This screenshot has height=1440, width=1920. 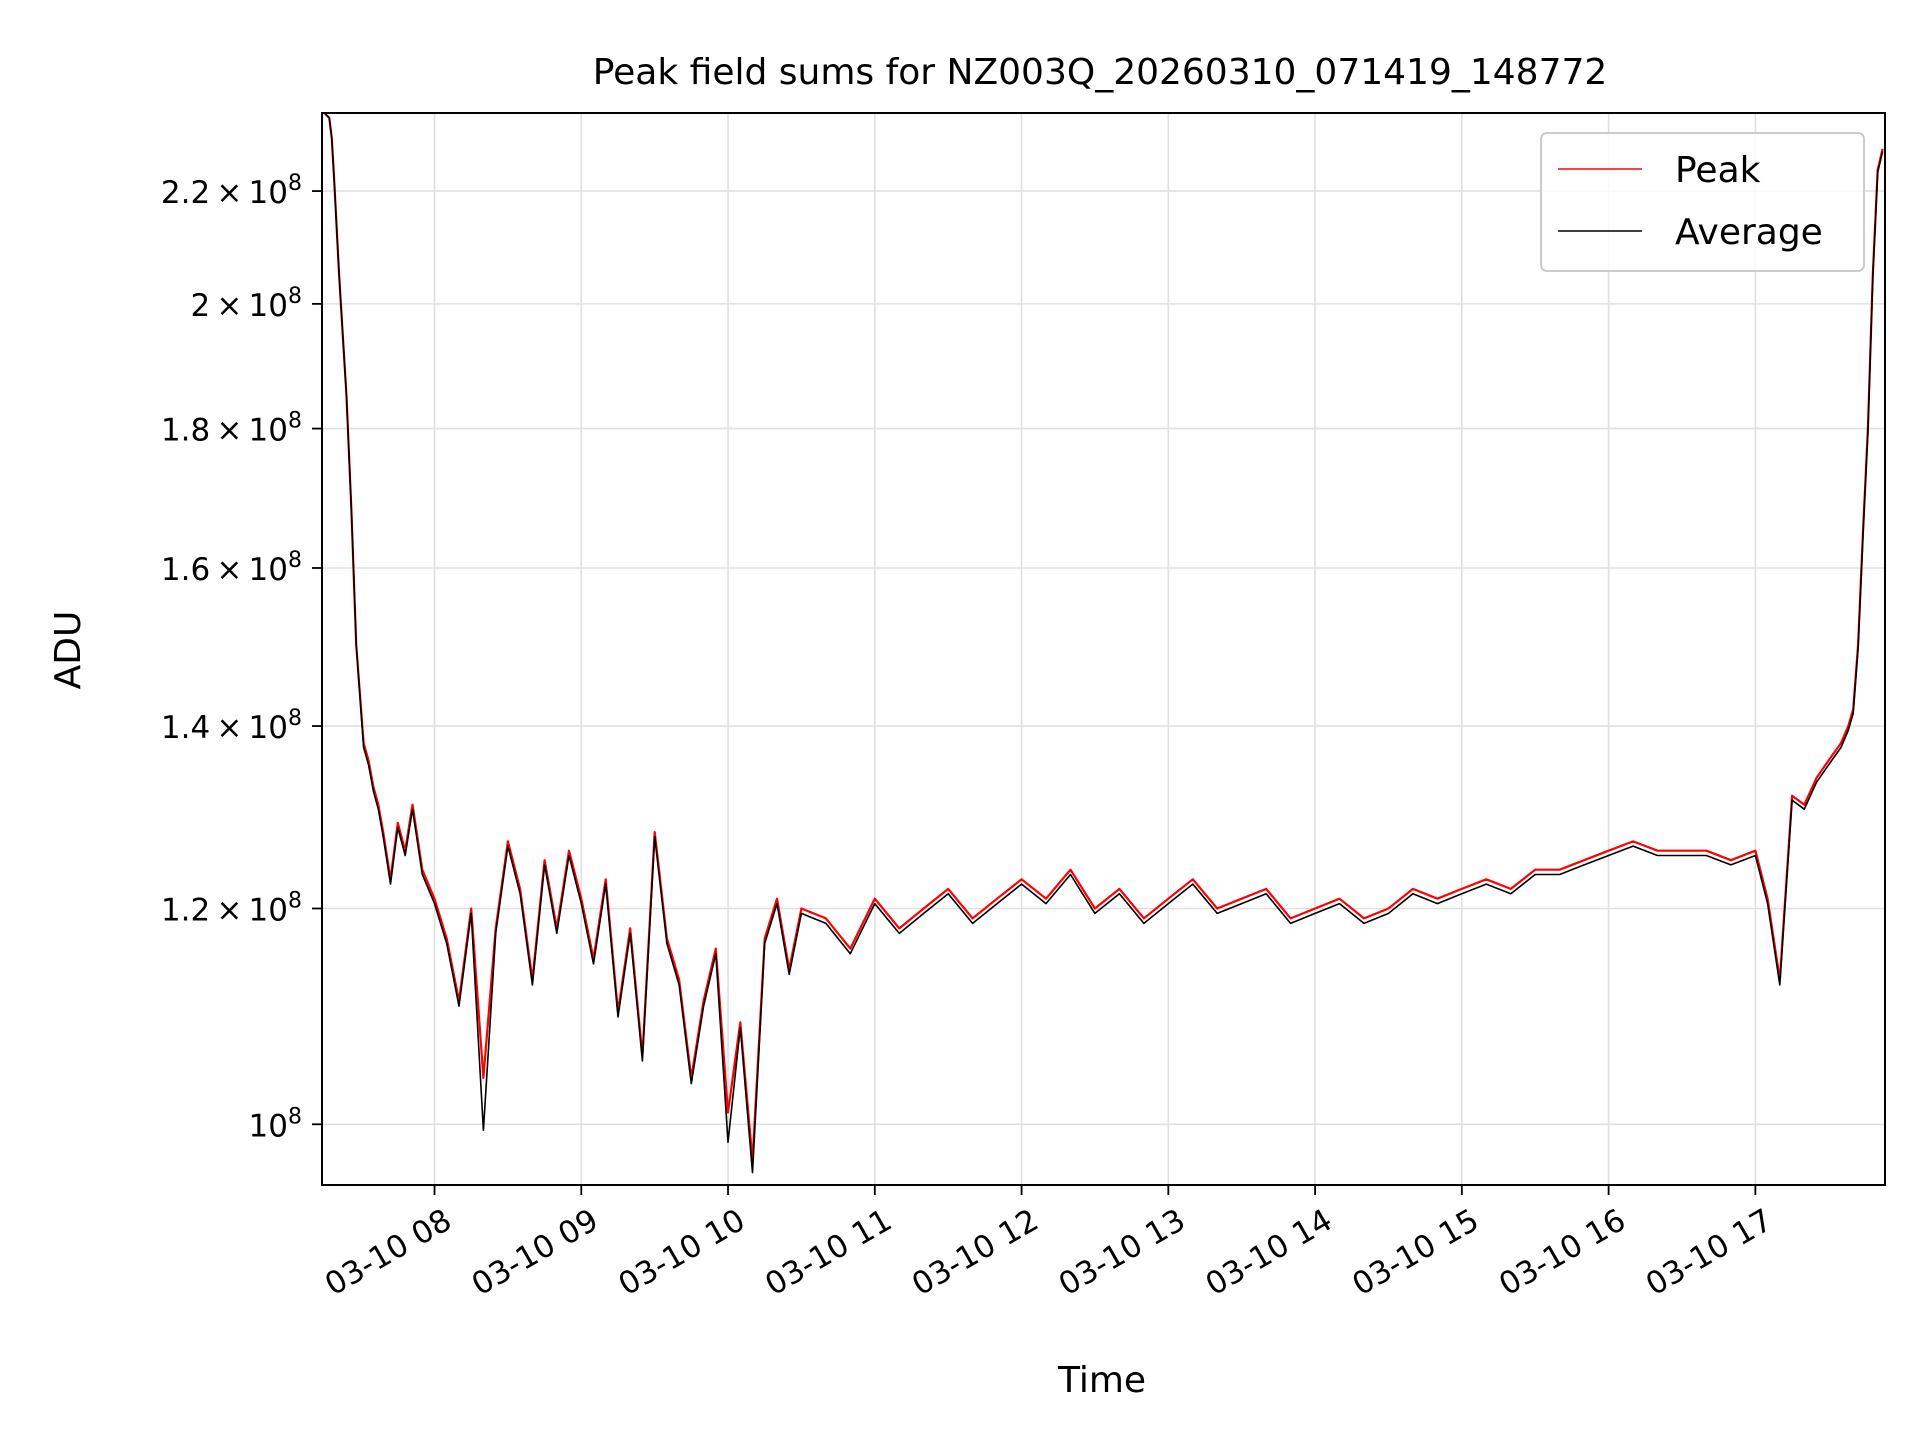 I want to click on x-axis-title: Time, so click(x=1101, y=1380).